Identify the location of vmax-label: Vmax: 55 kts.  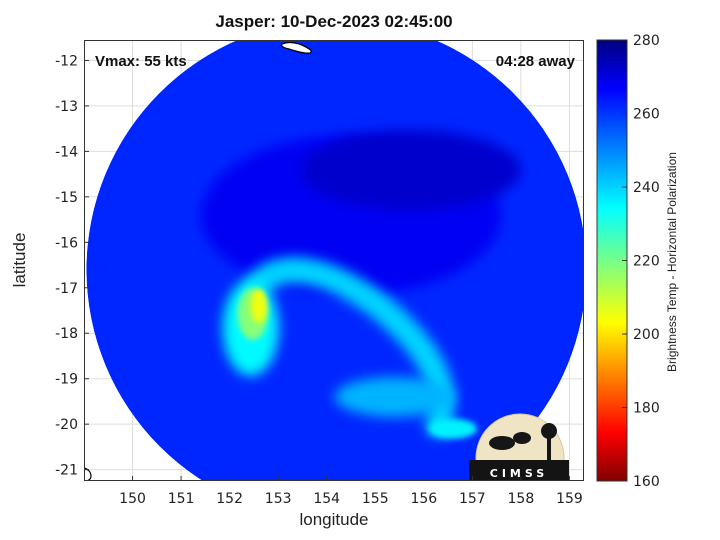
(141, 61).